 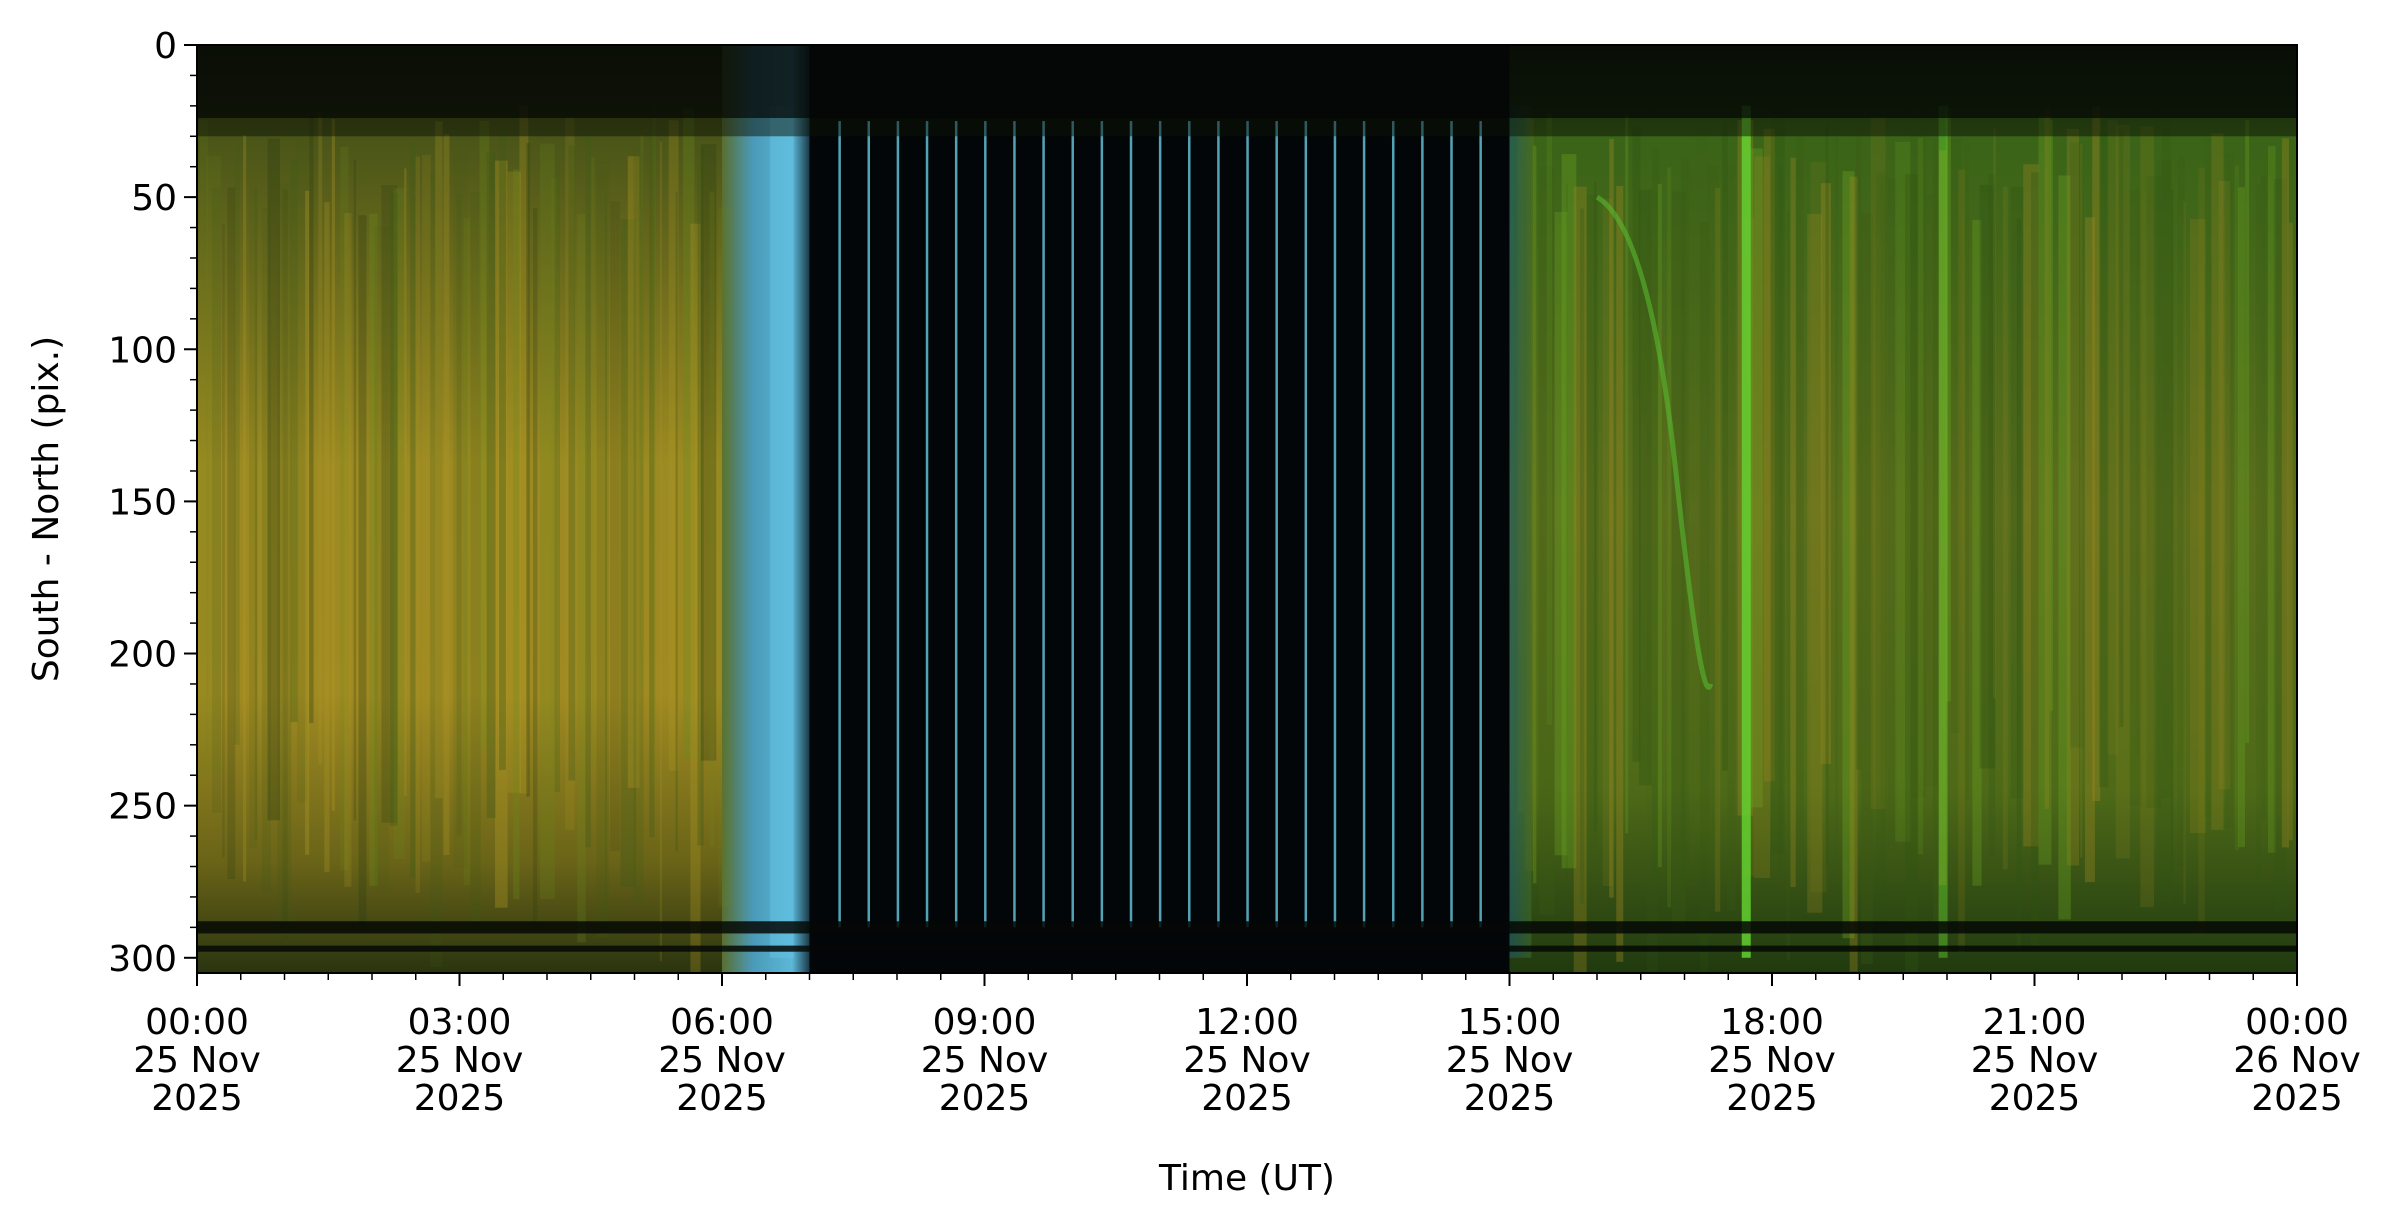 I want to click on dark-band-fade, so click(x=1247, y=127).